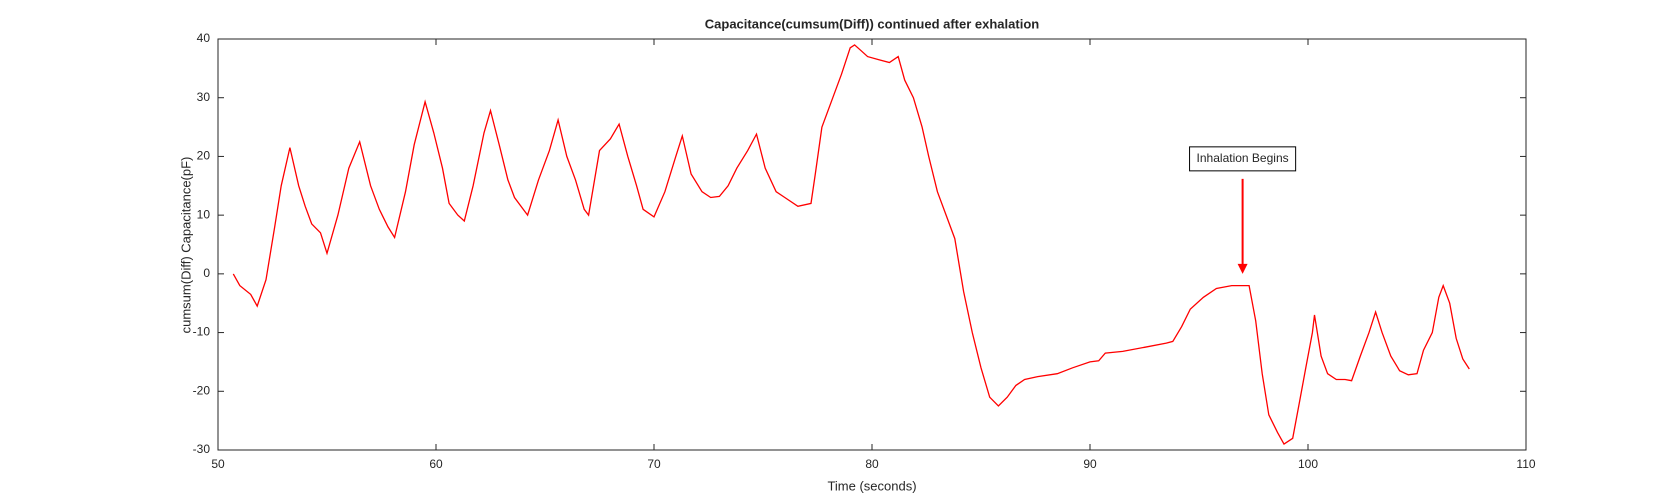 The image size is (1679, 504). Describe the element at coordinates (218, 464) in the screenshot. I see `x-tick-label: 50` at that location.